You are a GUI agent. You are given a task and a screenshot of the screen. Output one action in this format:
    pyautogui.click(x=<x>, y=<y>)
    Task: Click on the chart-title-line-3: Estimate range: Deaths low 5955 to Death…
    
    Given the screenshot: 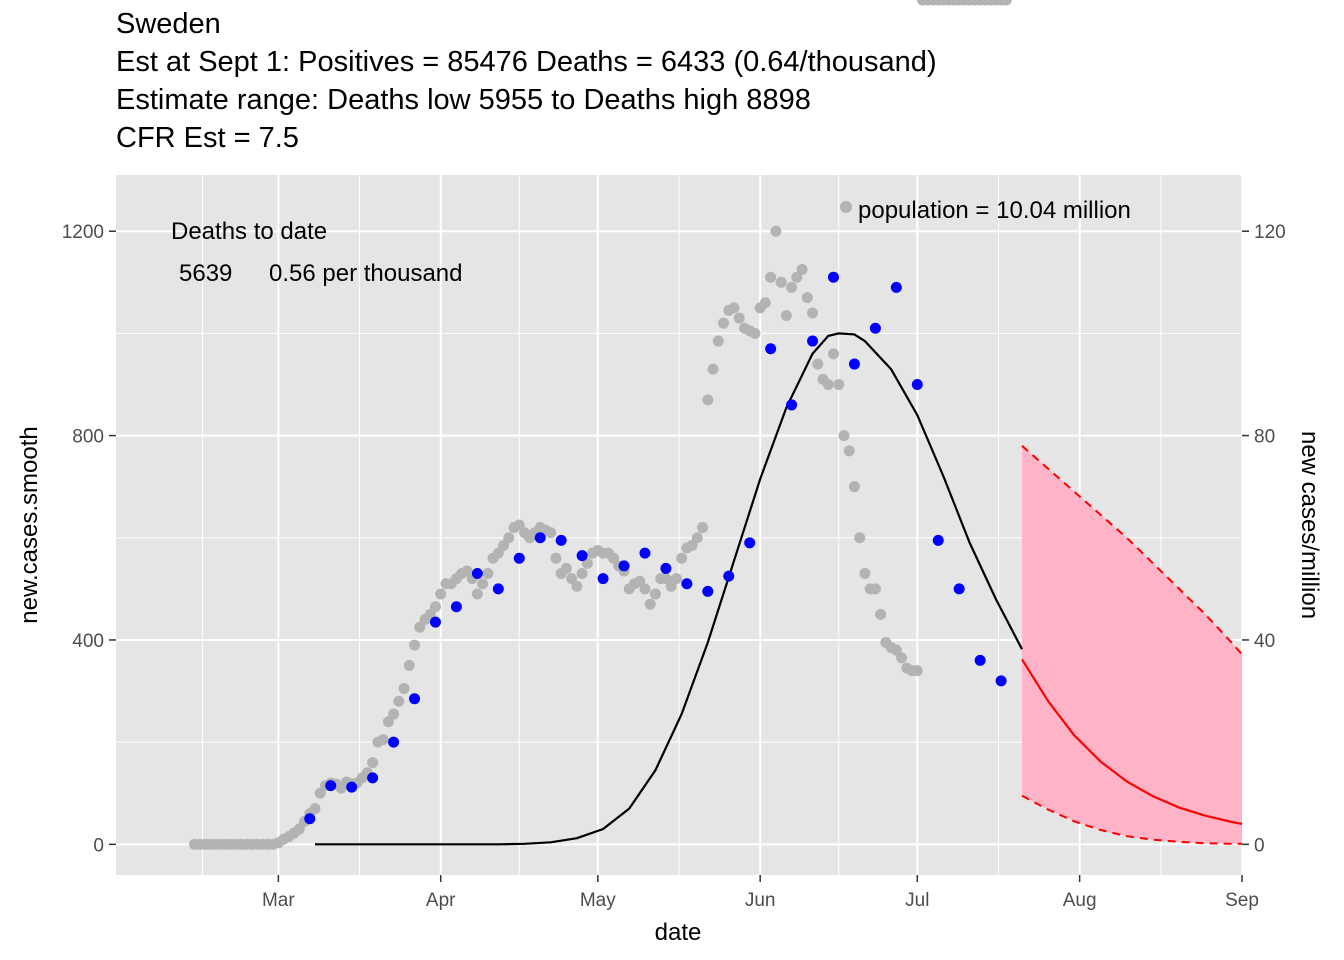 What is the action you would take?
    pyautogui.click(x=463, y=100)
    